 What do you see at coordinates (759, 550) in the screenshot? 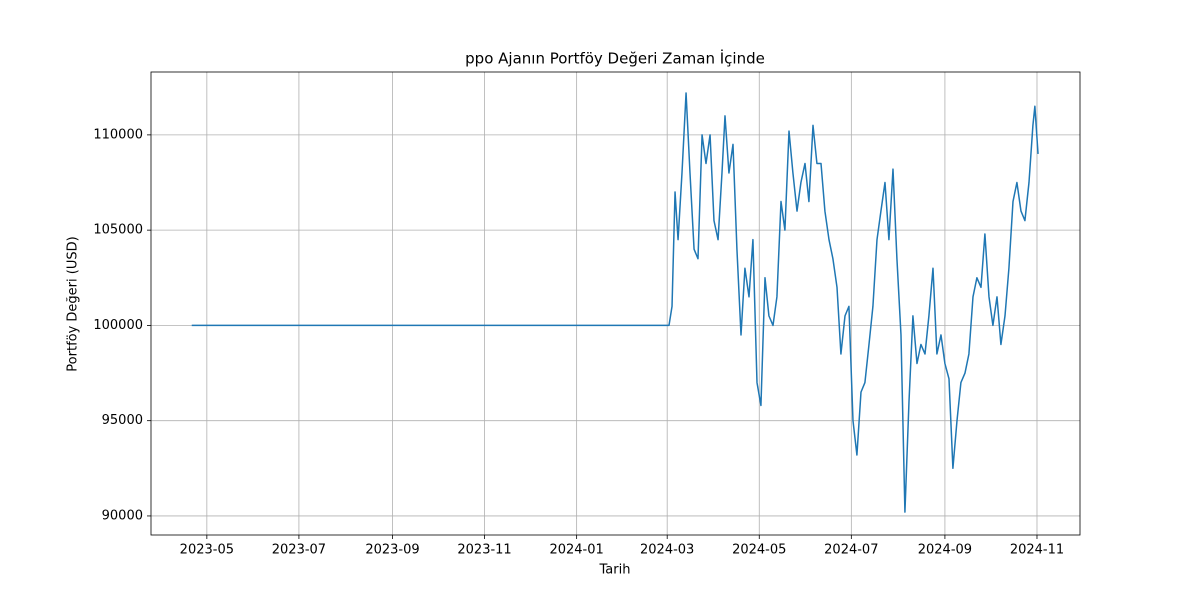
I see `x-tick-label: 2024-05` at bounding box center [759, 550].